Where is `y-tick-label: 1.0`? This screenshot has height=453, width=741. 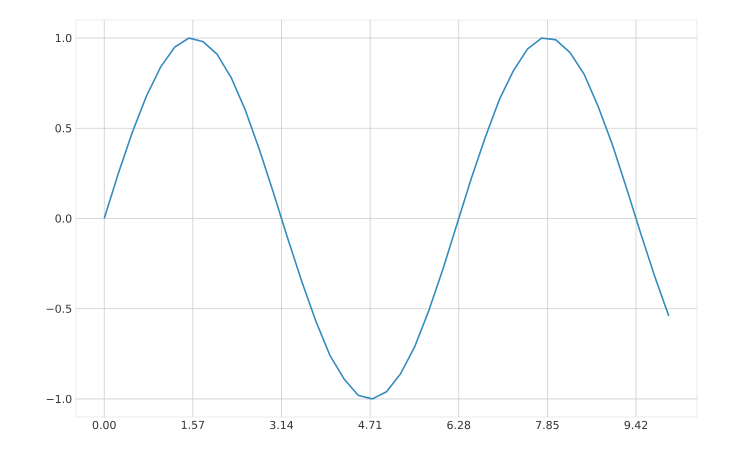 y-tick-label: 1.0 is located at coordinates (64, 38).